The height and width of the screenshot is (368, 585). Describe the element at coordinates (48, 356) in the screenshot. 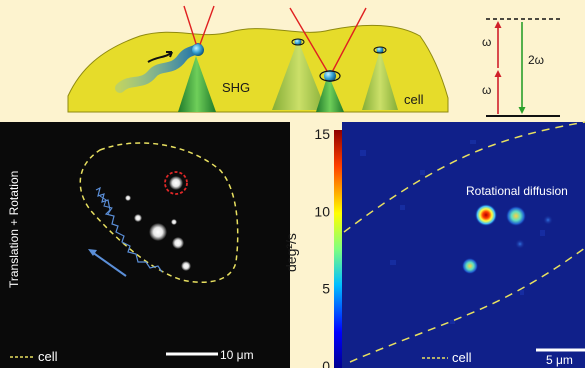

I see `left-legend-label: cell` at that location.